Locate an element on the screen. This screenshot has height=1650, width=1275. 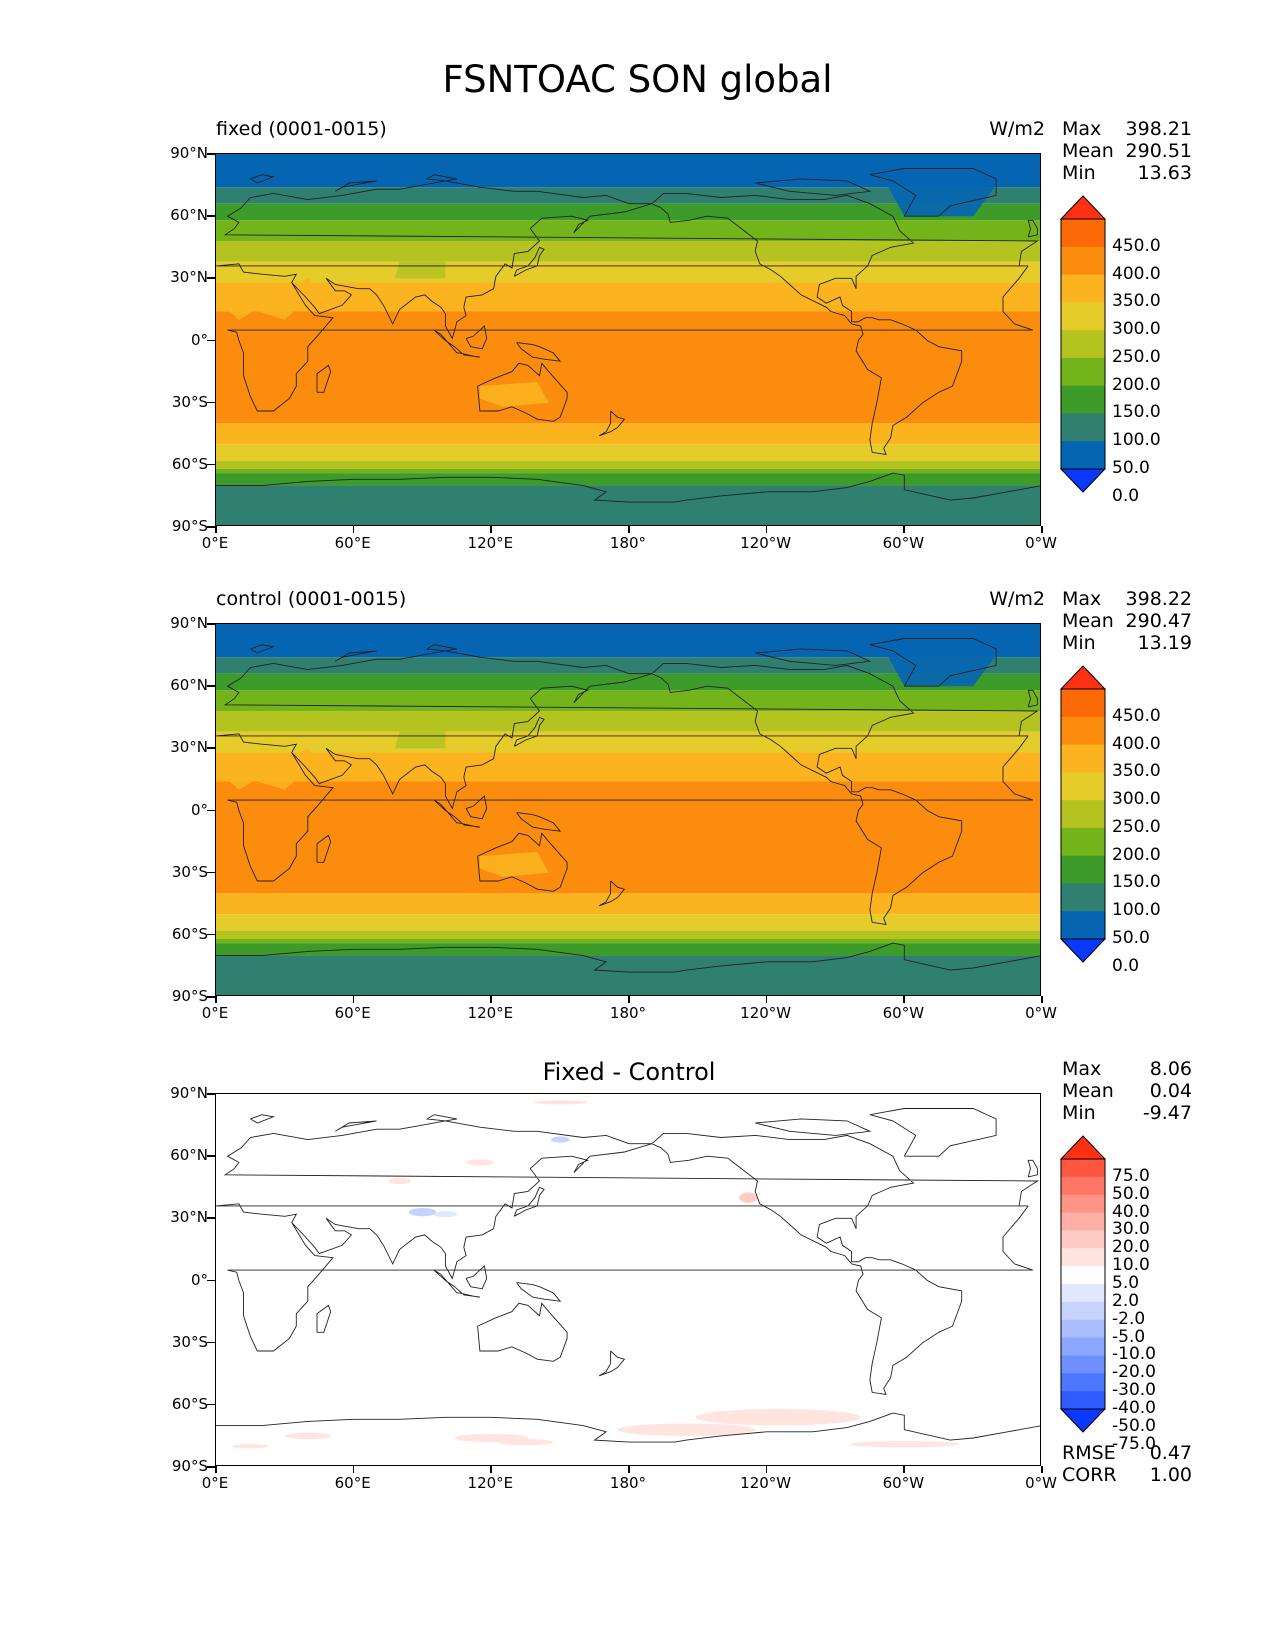
stats-box: Max 398.22 Mean 290.47 Min 13.19 is located at coordinates (1127, 621).